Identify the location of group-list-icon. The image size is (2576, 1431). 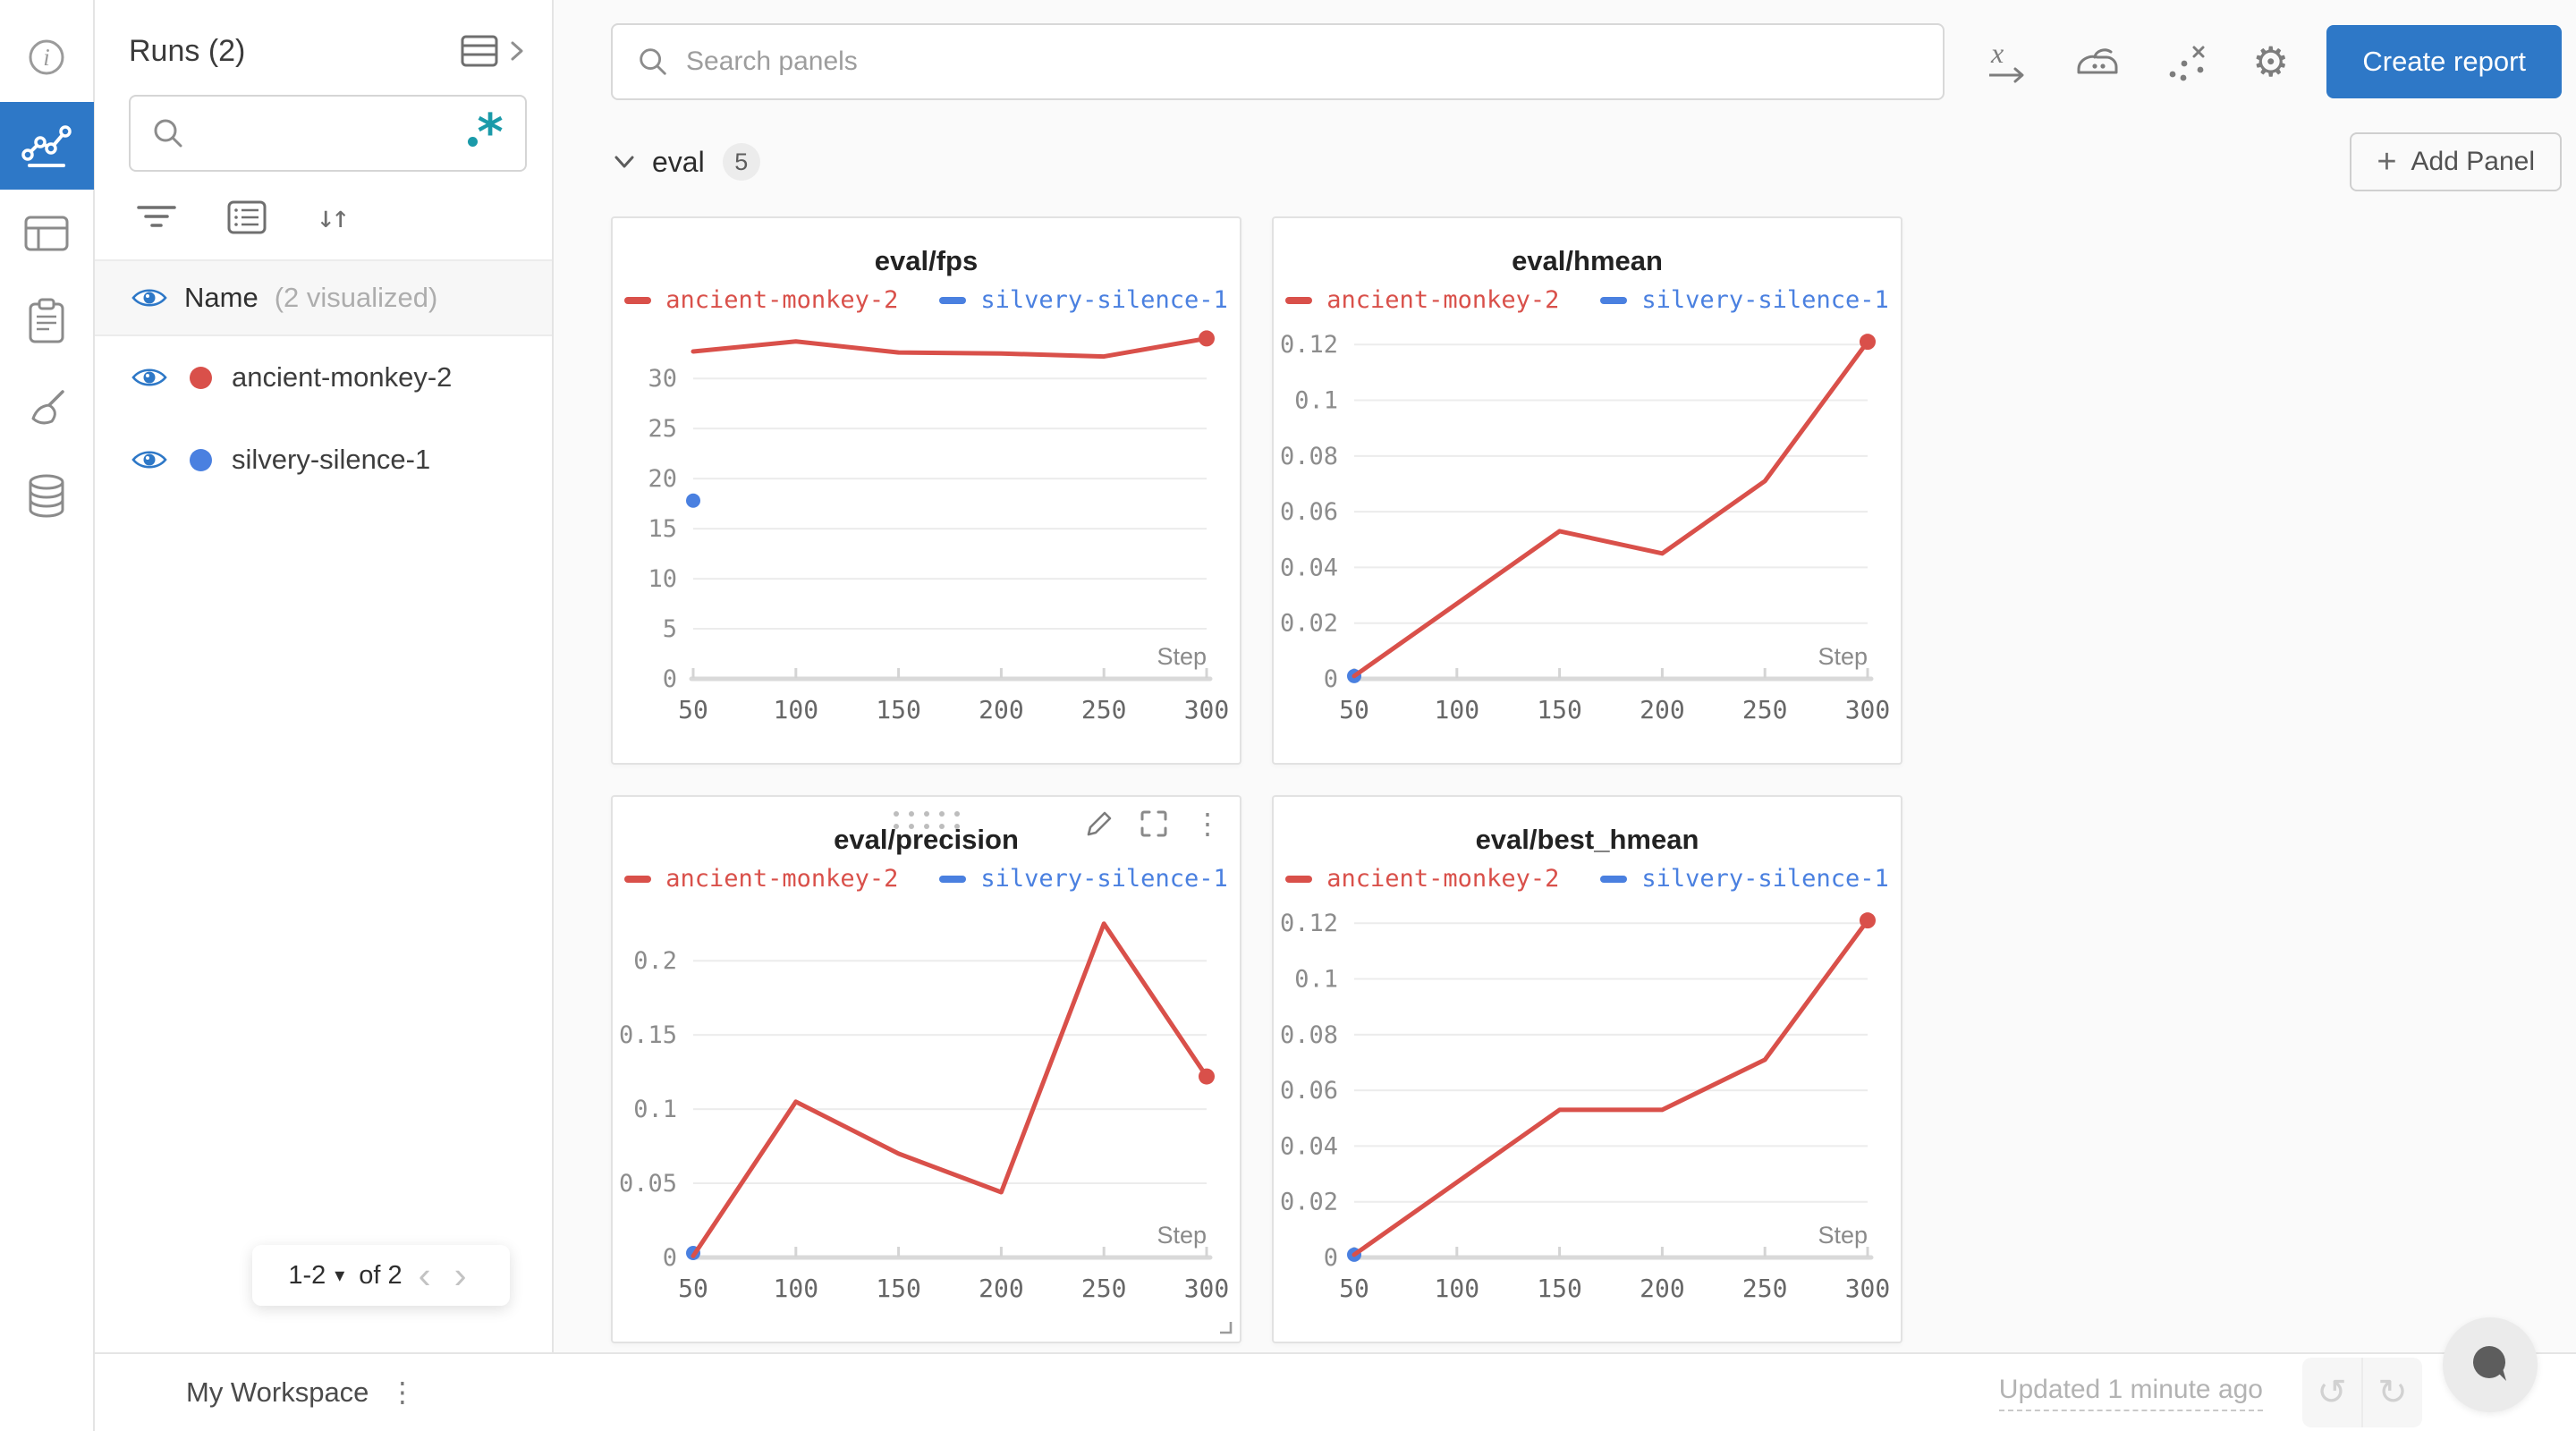
(246, 218).